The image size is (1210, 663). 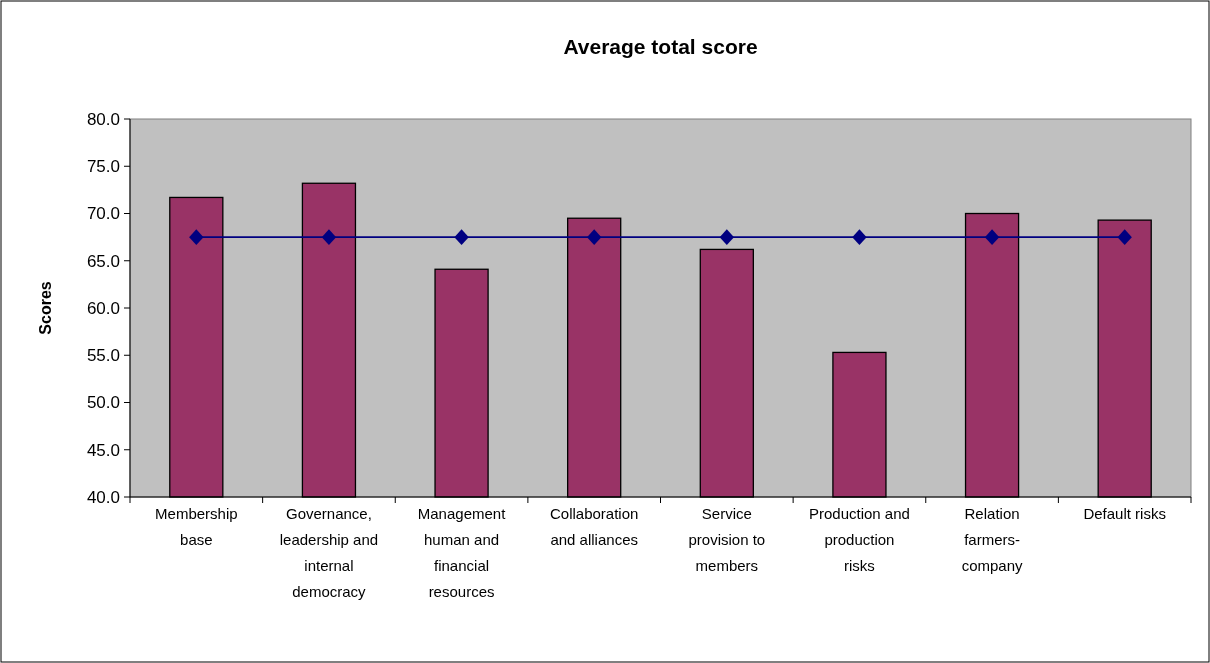 I want to click on chart-title: Average total score, so click(x=660, y=46).